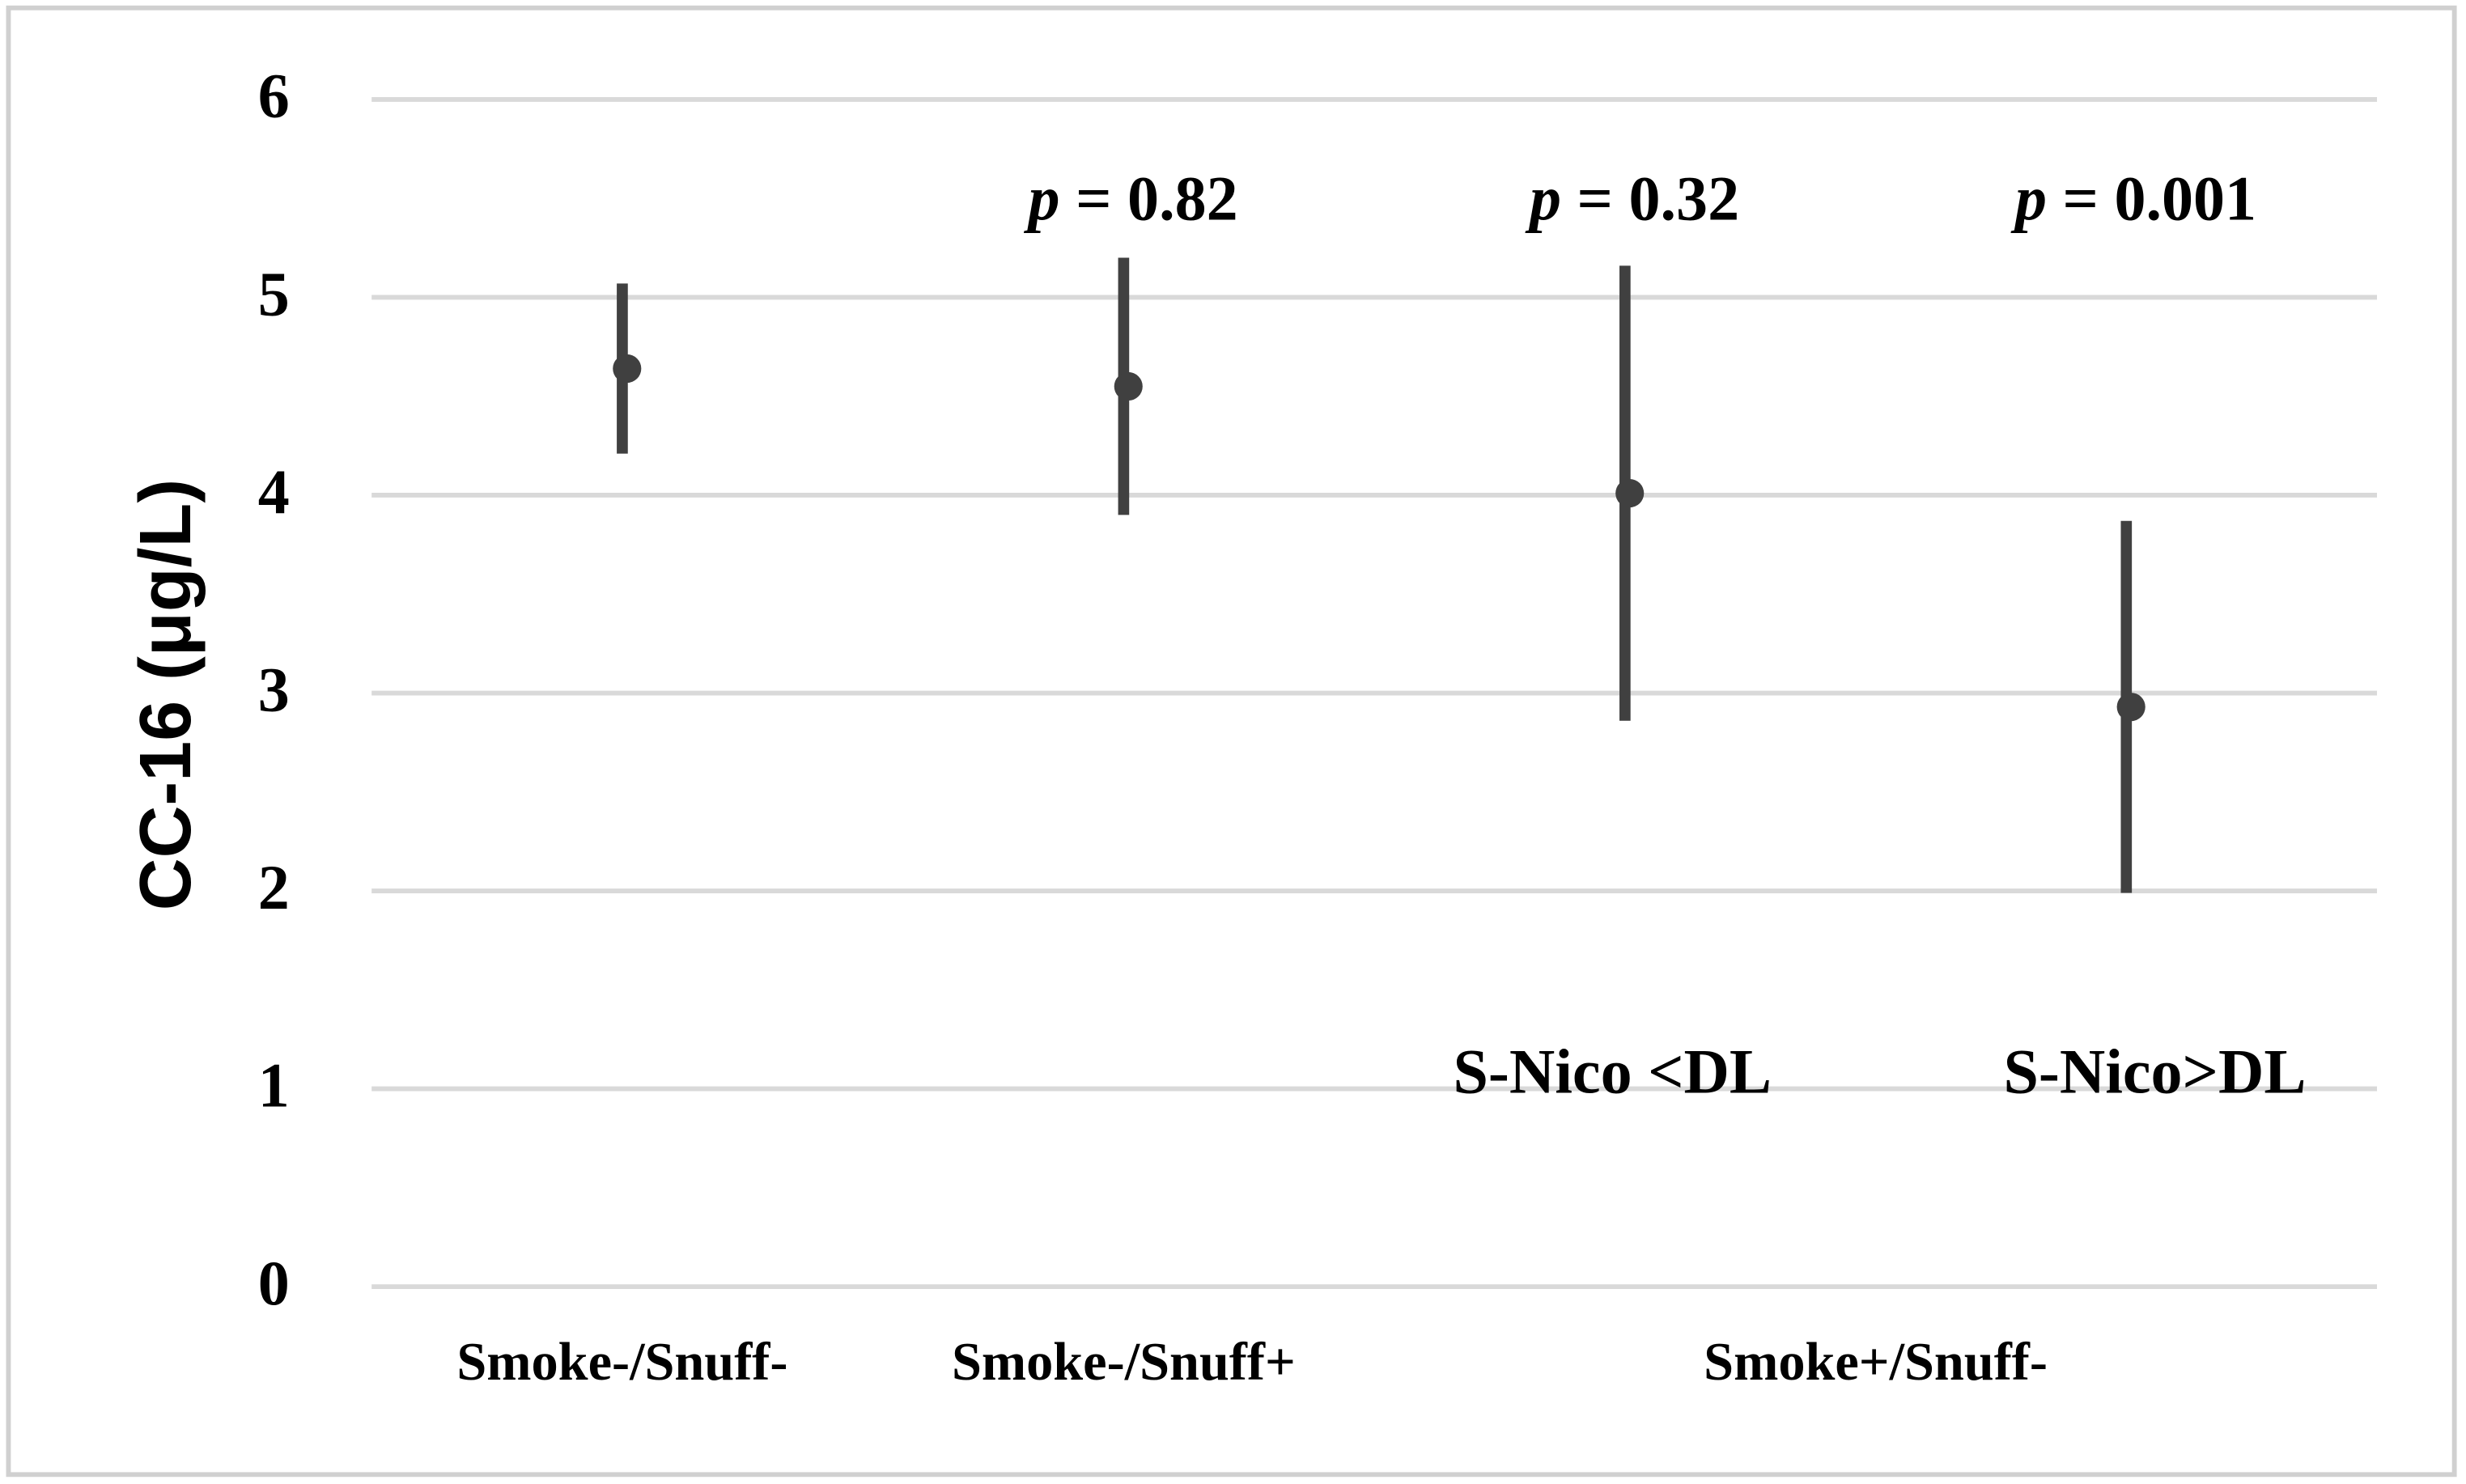 The width and height of the screenshot is (2466, 1484). Describe the element at coordinates (2154, 1071) in the screenshot. I see `subcategory-label: S-Nico>DL` at that location.